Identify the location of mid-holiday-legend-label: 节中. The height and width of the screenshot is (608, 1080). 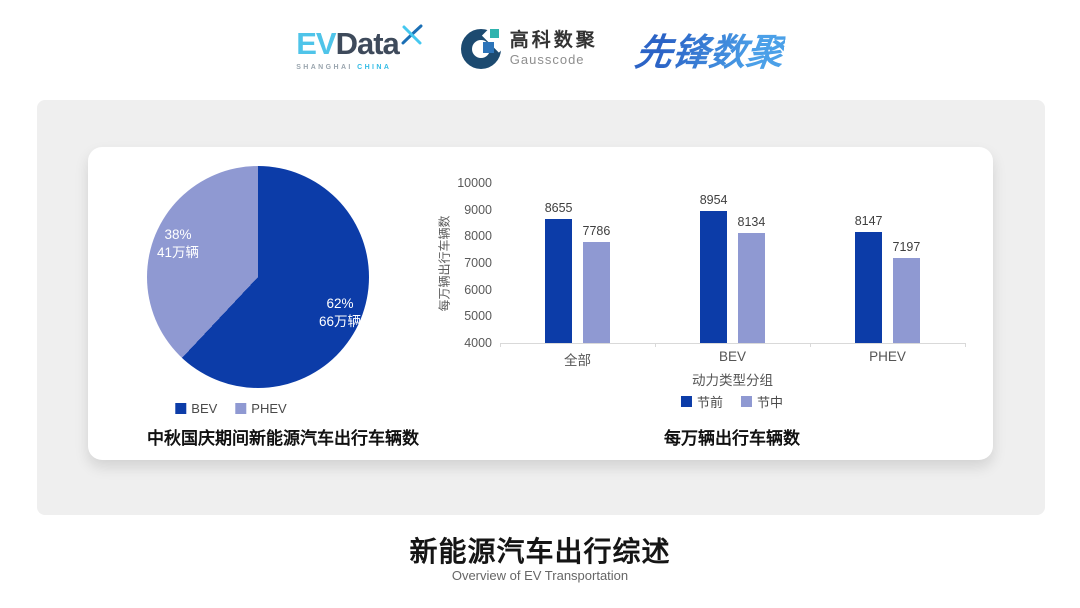
(770, 402).